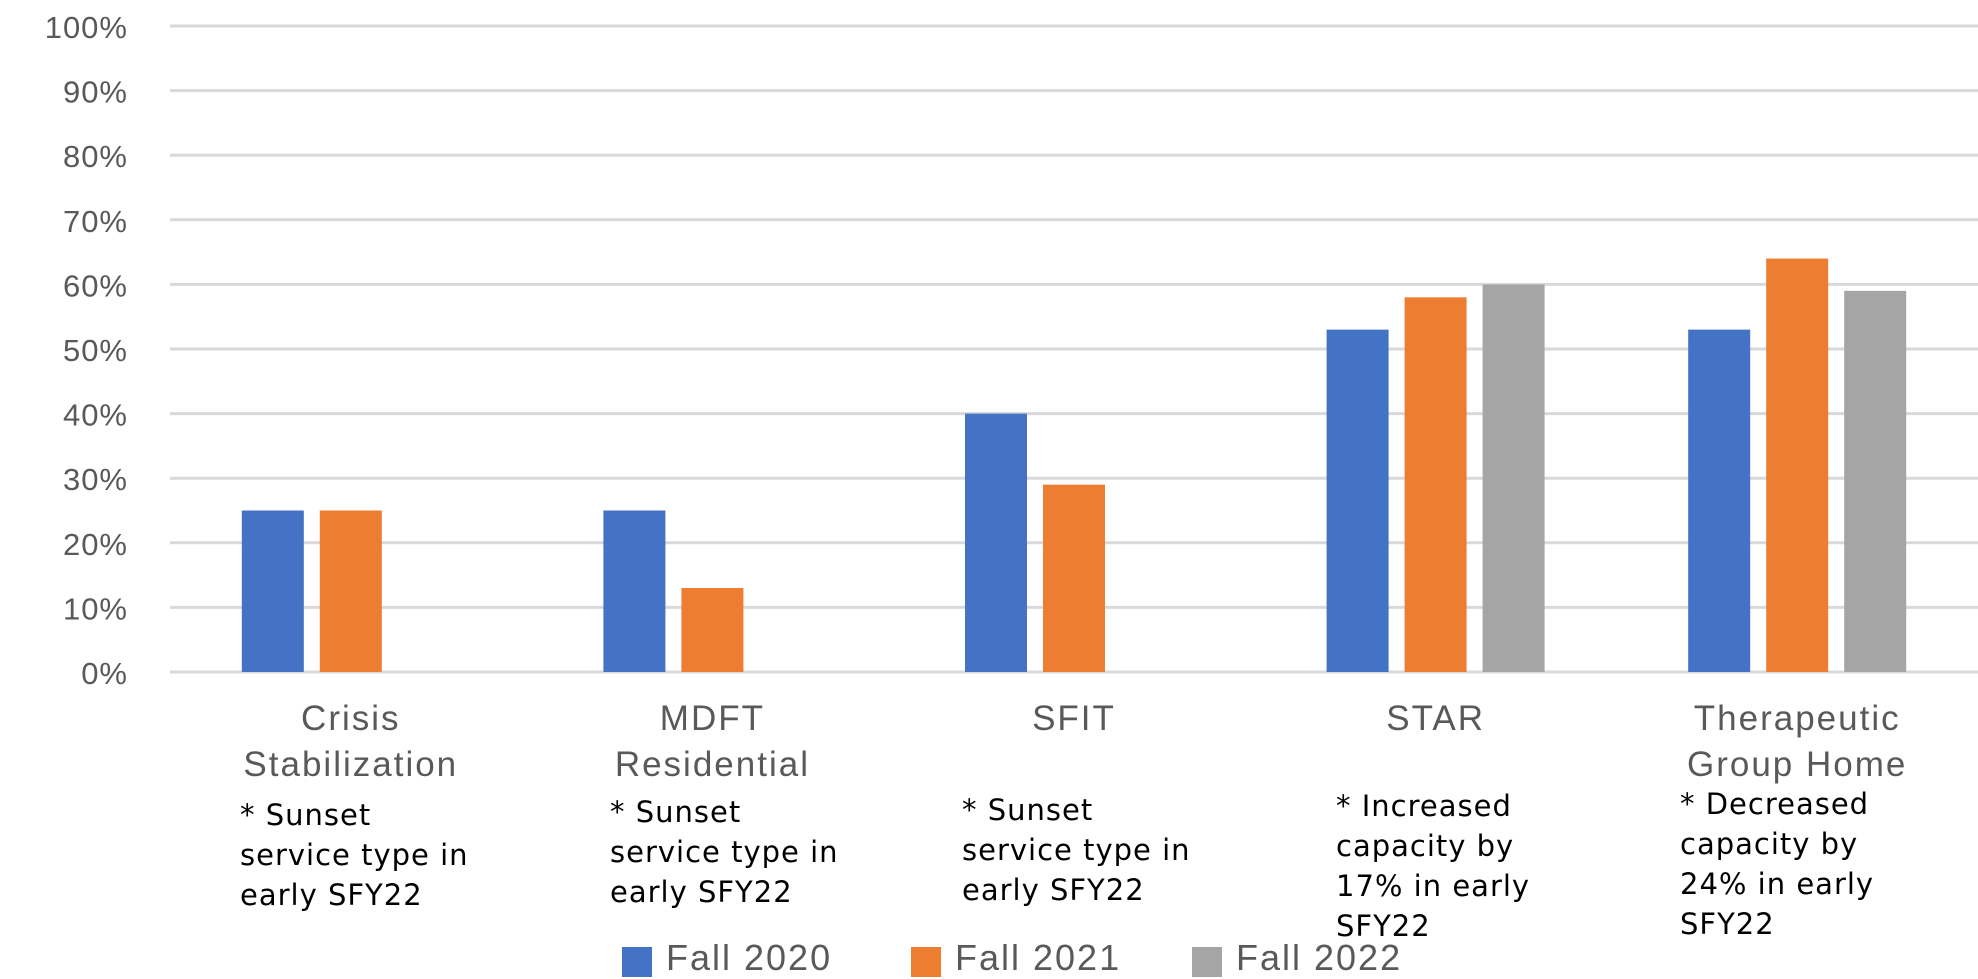 The width and height of the screenshot is (1978, 979). What do you see at coordinates (1797, 718) in the screenshot?
I see `x-tick-label: Therapeutic` at bounding box center [1797, 718].